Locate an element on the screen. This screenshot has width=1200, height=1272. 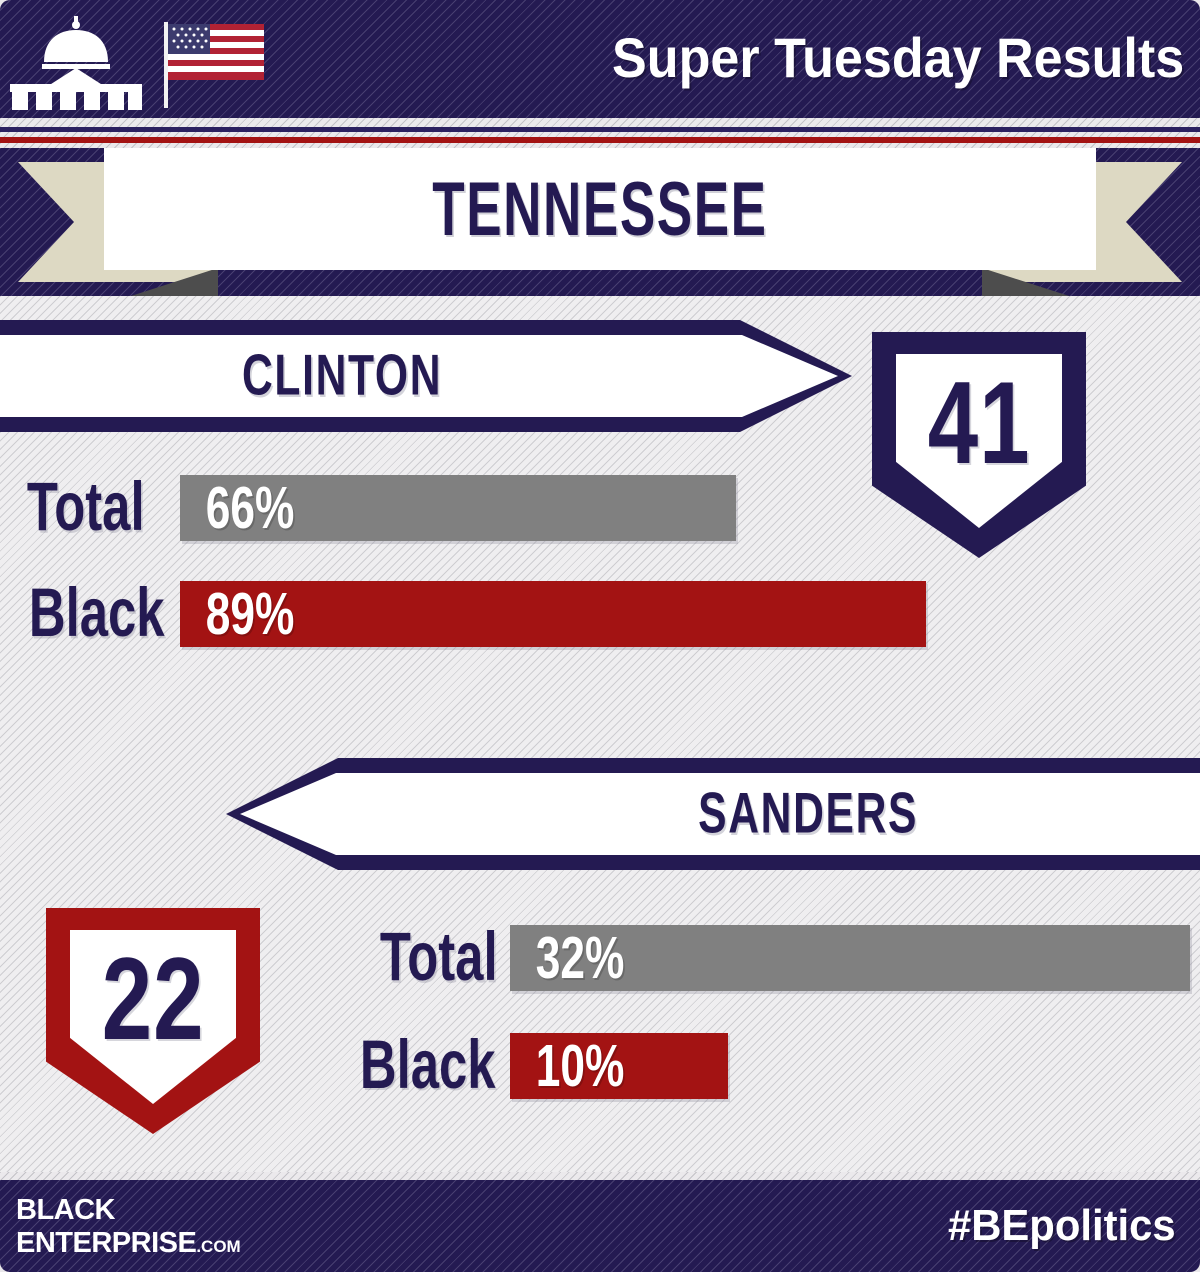
state-banner-panel: TENNESSEE is located at coordinates (600, 209).